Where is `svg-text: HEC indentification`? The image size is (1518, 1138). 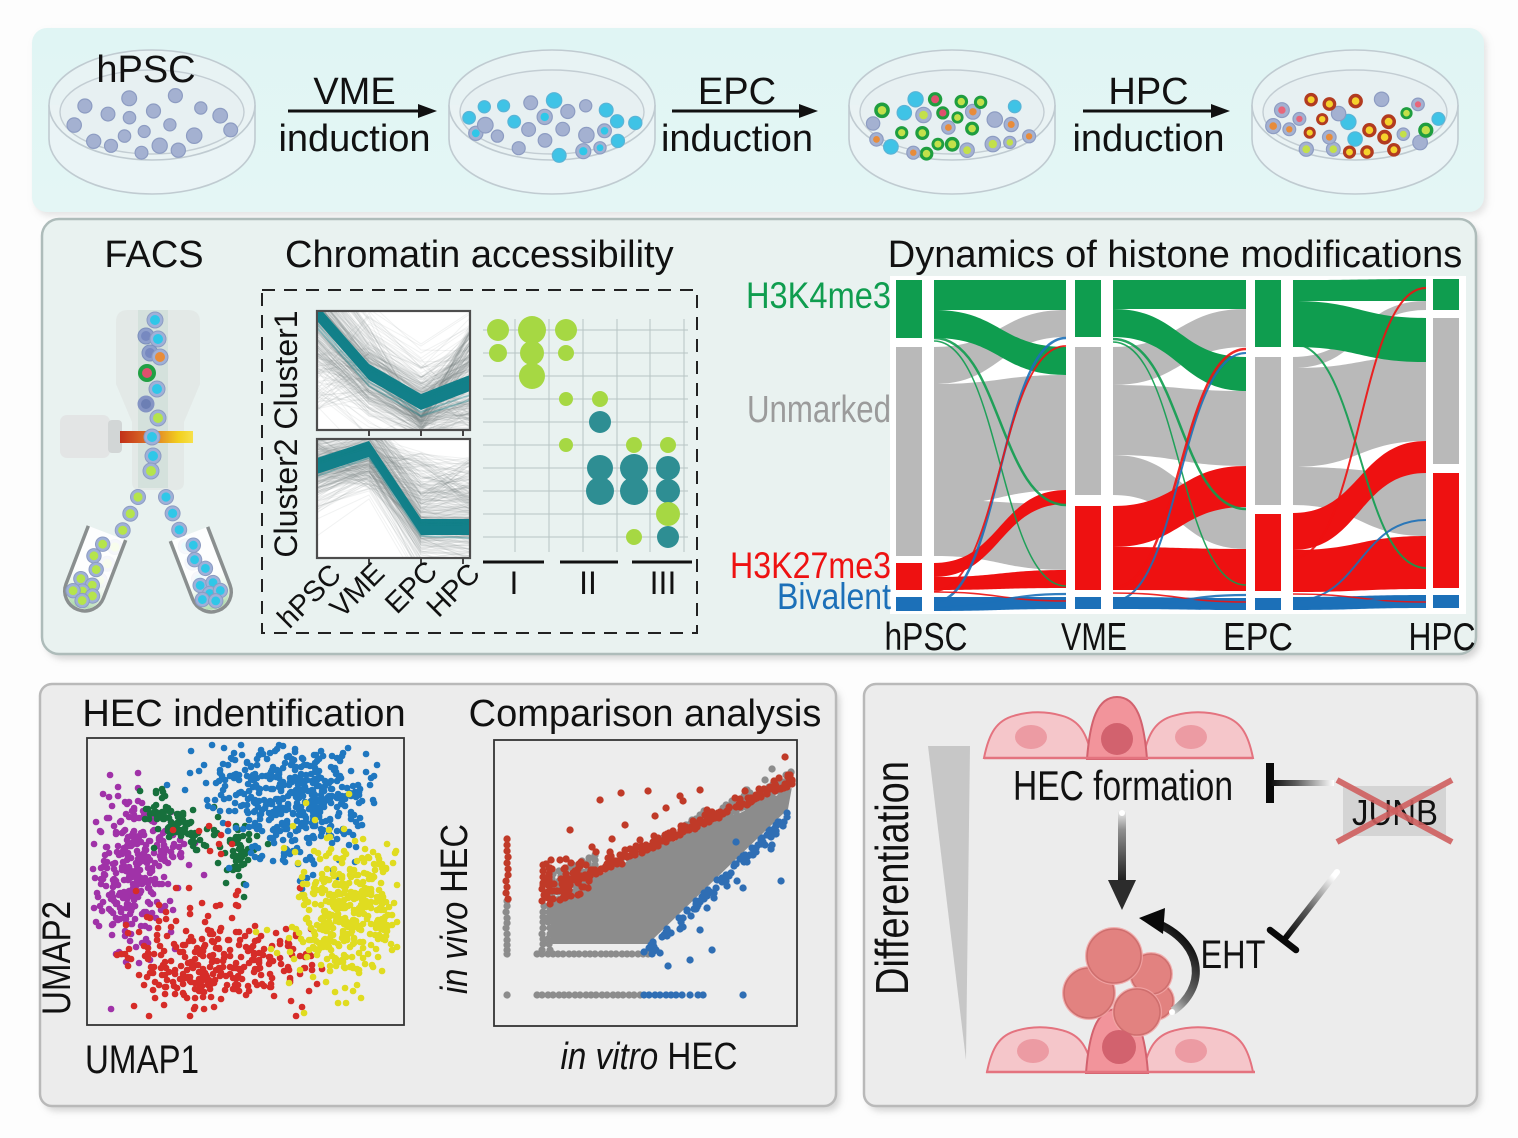
svg-text: HEC indentification is located at coordinates (243, 714).